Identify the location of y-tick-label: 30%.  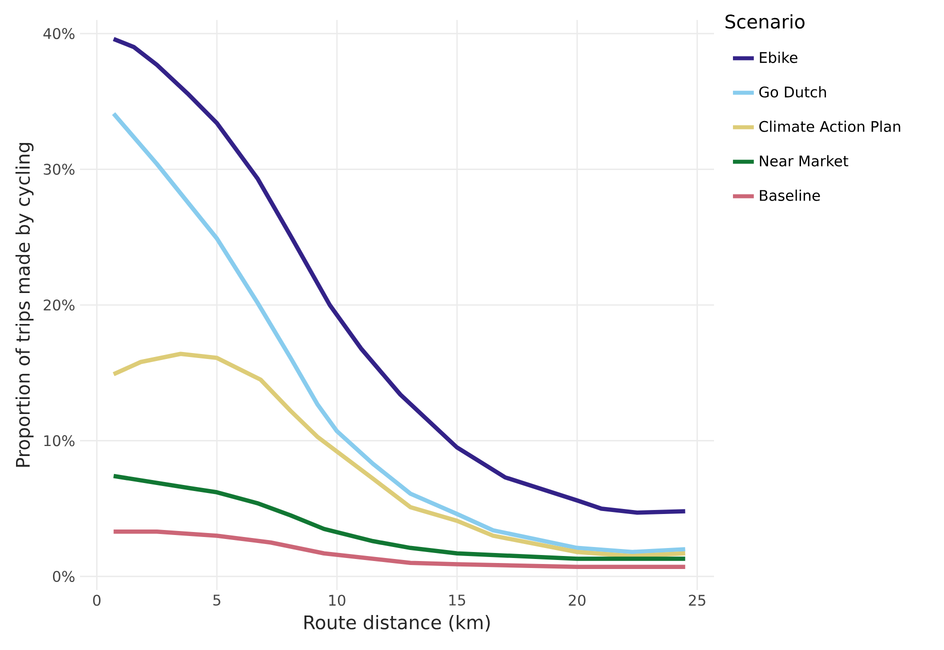
(59, 169).